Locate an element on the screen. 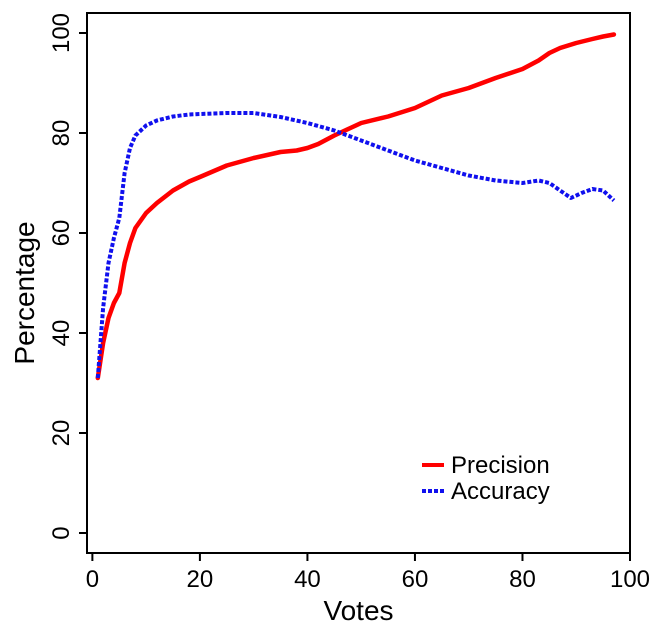 This screenshot has width=652, height=626. x-tick-label: 80 is located at coordinates (522, 579).